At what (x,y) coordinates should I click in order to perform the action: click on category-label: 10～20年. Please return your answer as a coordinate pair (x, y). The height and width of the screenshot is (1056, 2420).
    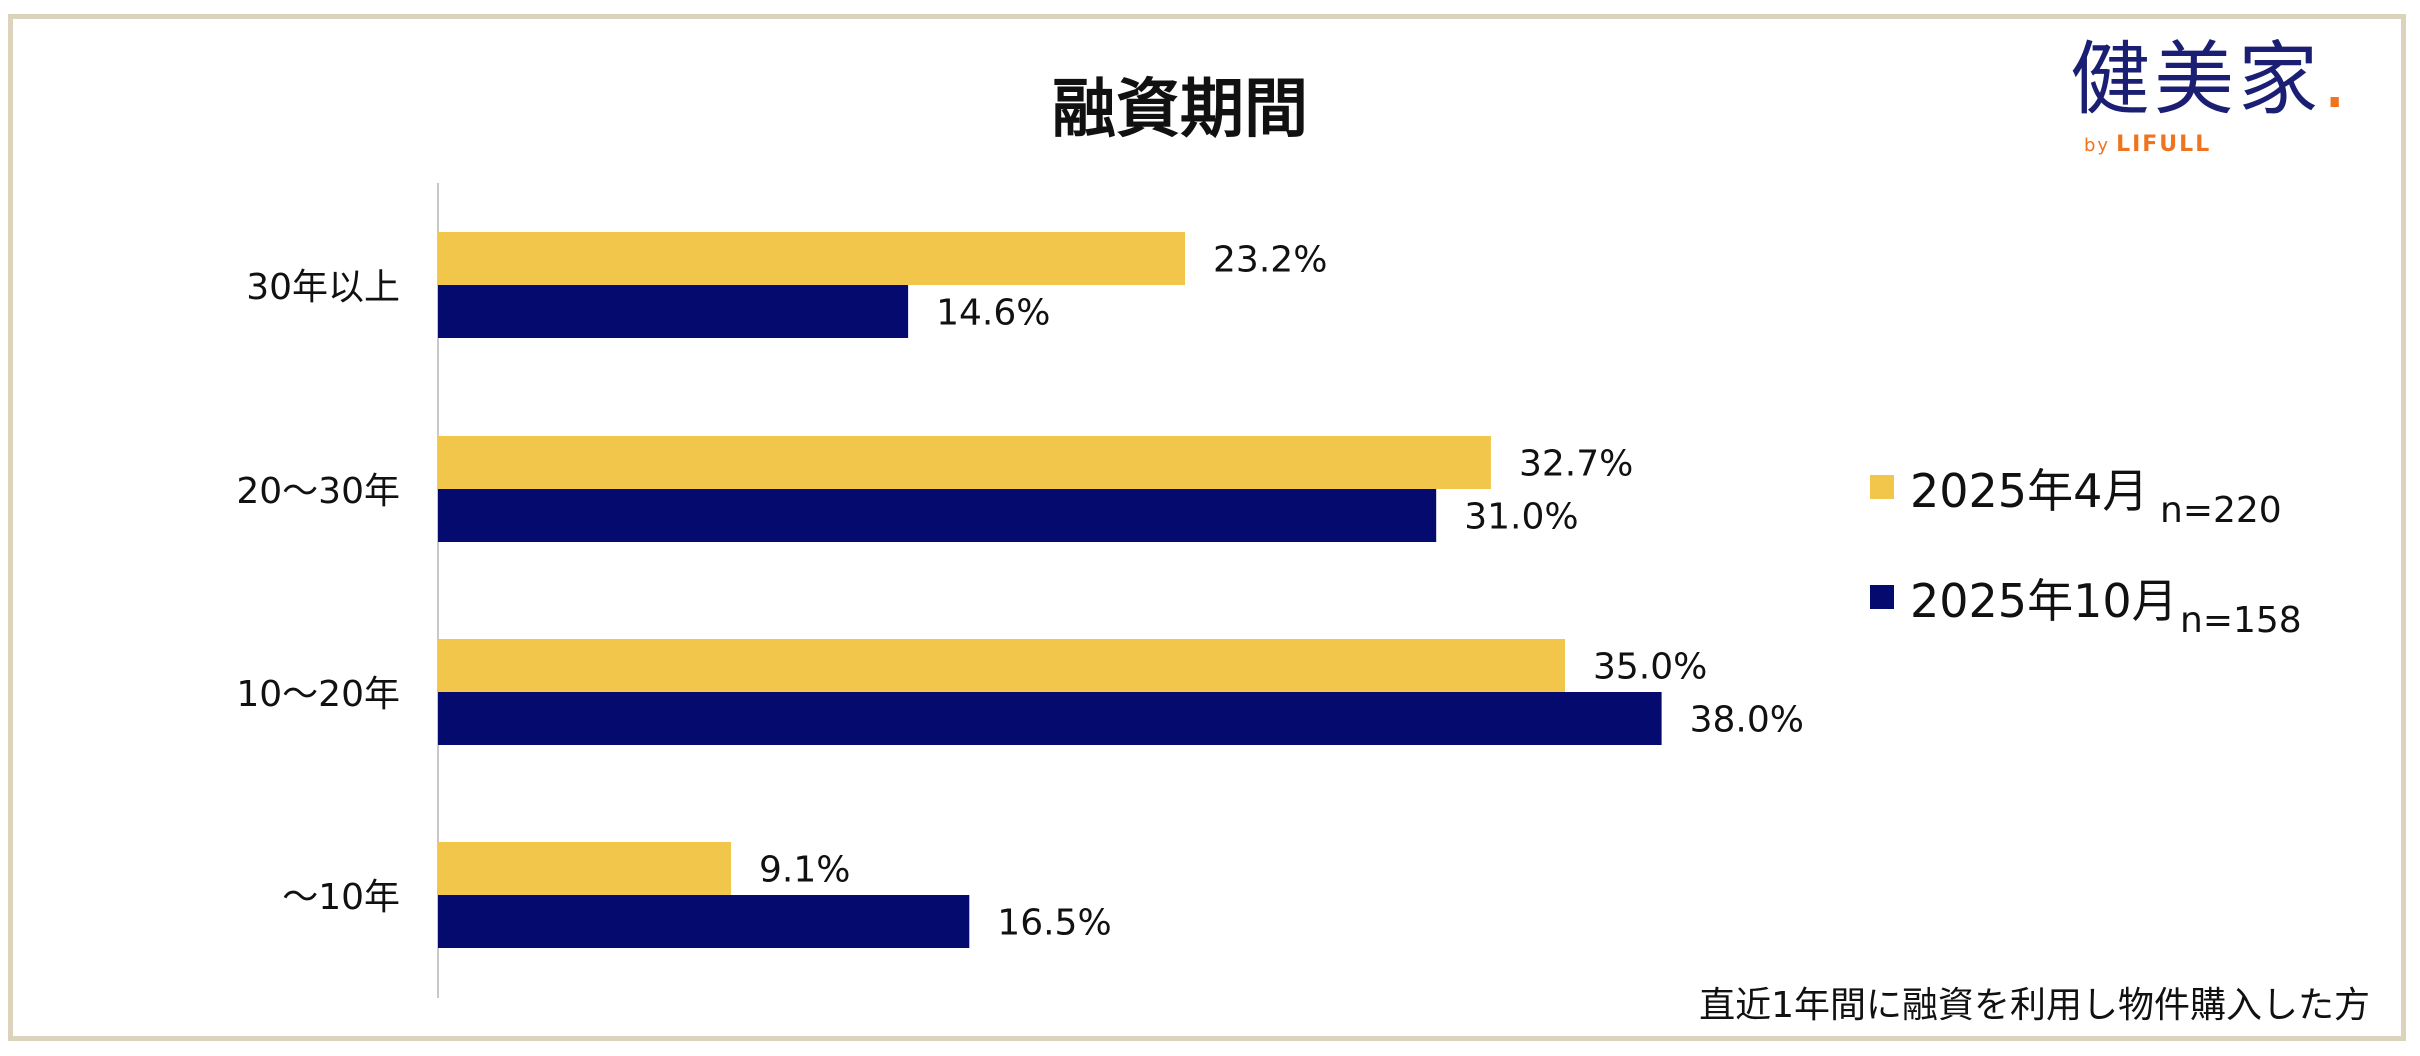
    Looking at the image, I should click on (318, 694).